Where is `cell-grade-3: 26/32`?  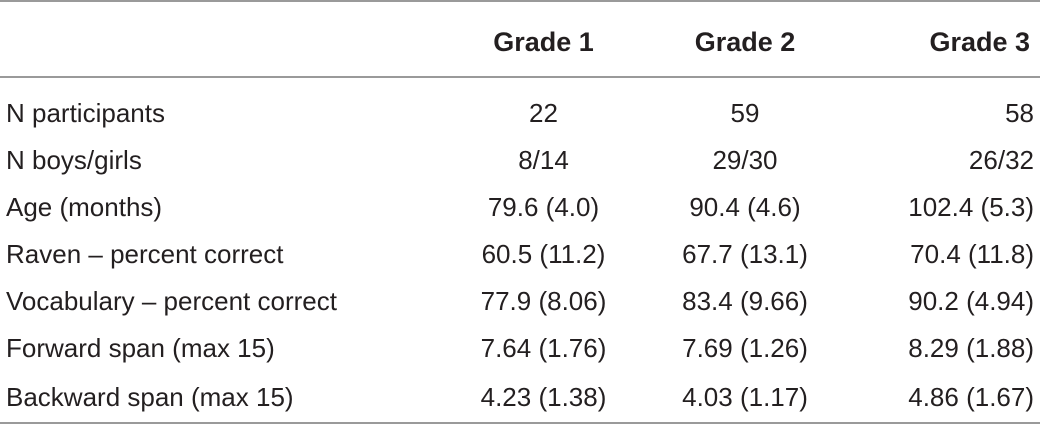
cell-grade-3: 26/32 is located at coordinates (1001, 160).